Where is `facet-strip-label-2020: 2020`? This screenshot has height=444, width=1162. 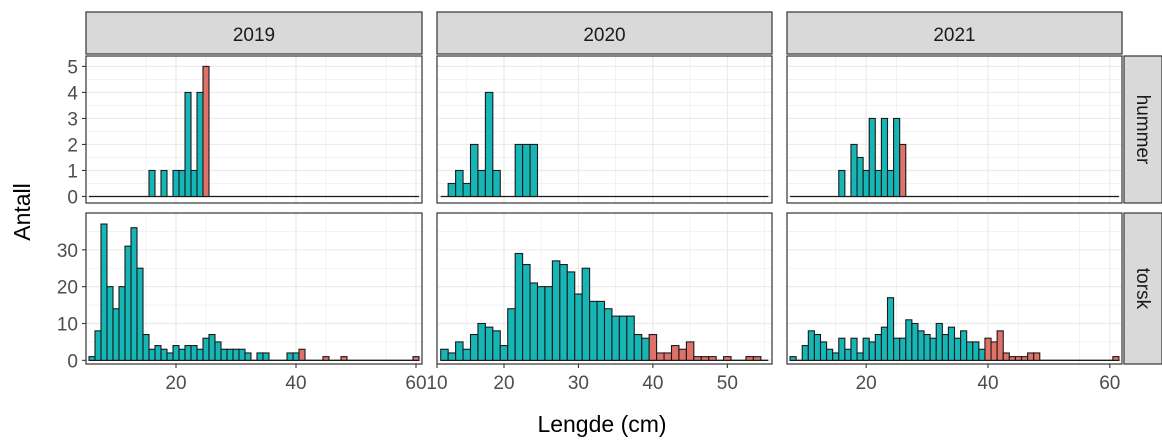 facet-strip-label-2020: 2020 is located at coordinates (604, 35).